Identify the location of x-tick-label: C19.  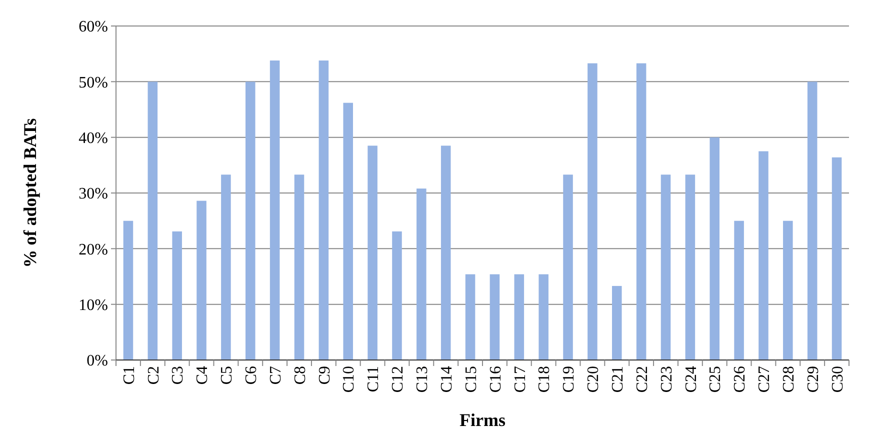
(569, 379).